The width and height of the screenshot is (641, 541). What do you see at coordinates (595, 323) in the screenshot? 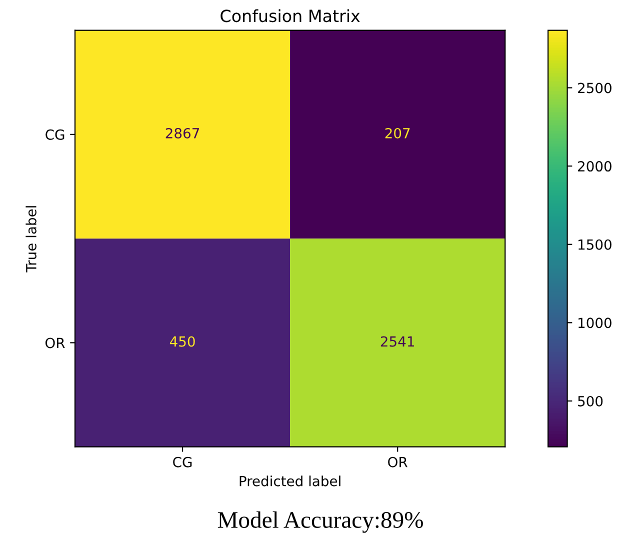
I see `color-bar-label: 1000` at bounding box center [595, 323].